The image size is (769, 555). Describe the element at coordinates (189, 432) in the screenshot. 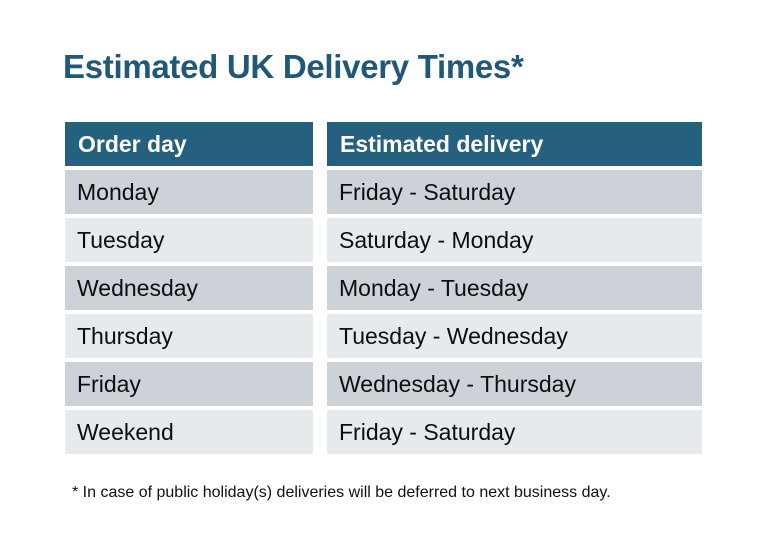

I see `table-cell-order-day: Weekend` at that location.